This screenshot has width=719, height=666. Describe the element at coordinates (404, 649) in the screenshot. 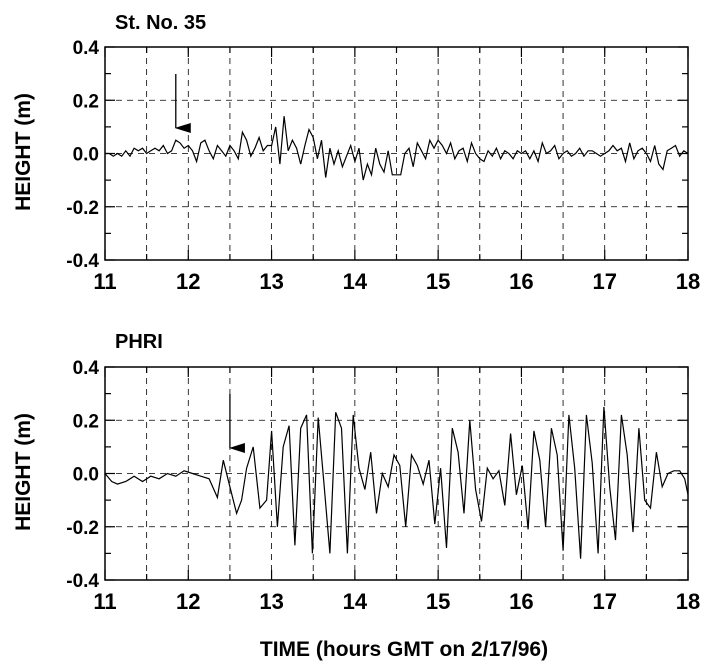

I see `x-axis-label: TIME (hours GMT on 2/17/96)` at that location.